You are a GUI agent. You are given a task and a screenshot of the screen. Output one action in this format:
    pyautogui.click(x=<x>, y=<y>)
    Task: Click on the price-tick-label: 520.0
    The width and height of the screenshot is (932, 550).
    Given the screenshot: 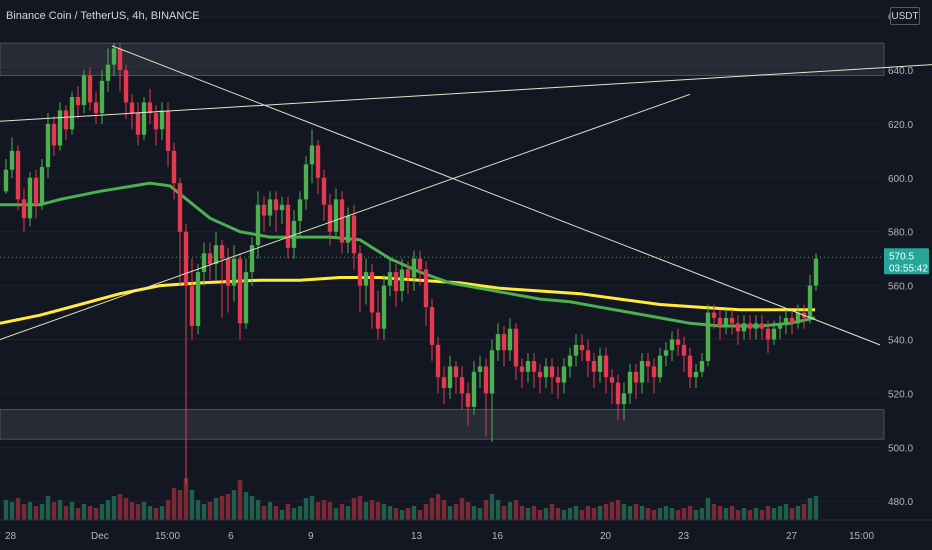 What is the action you would take?
    pyautogui.click(x=900, y=394)
    